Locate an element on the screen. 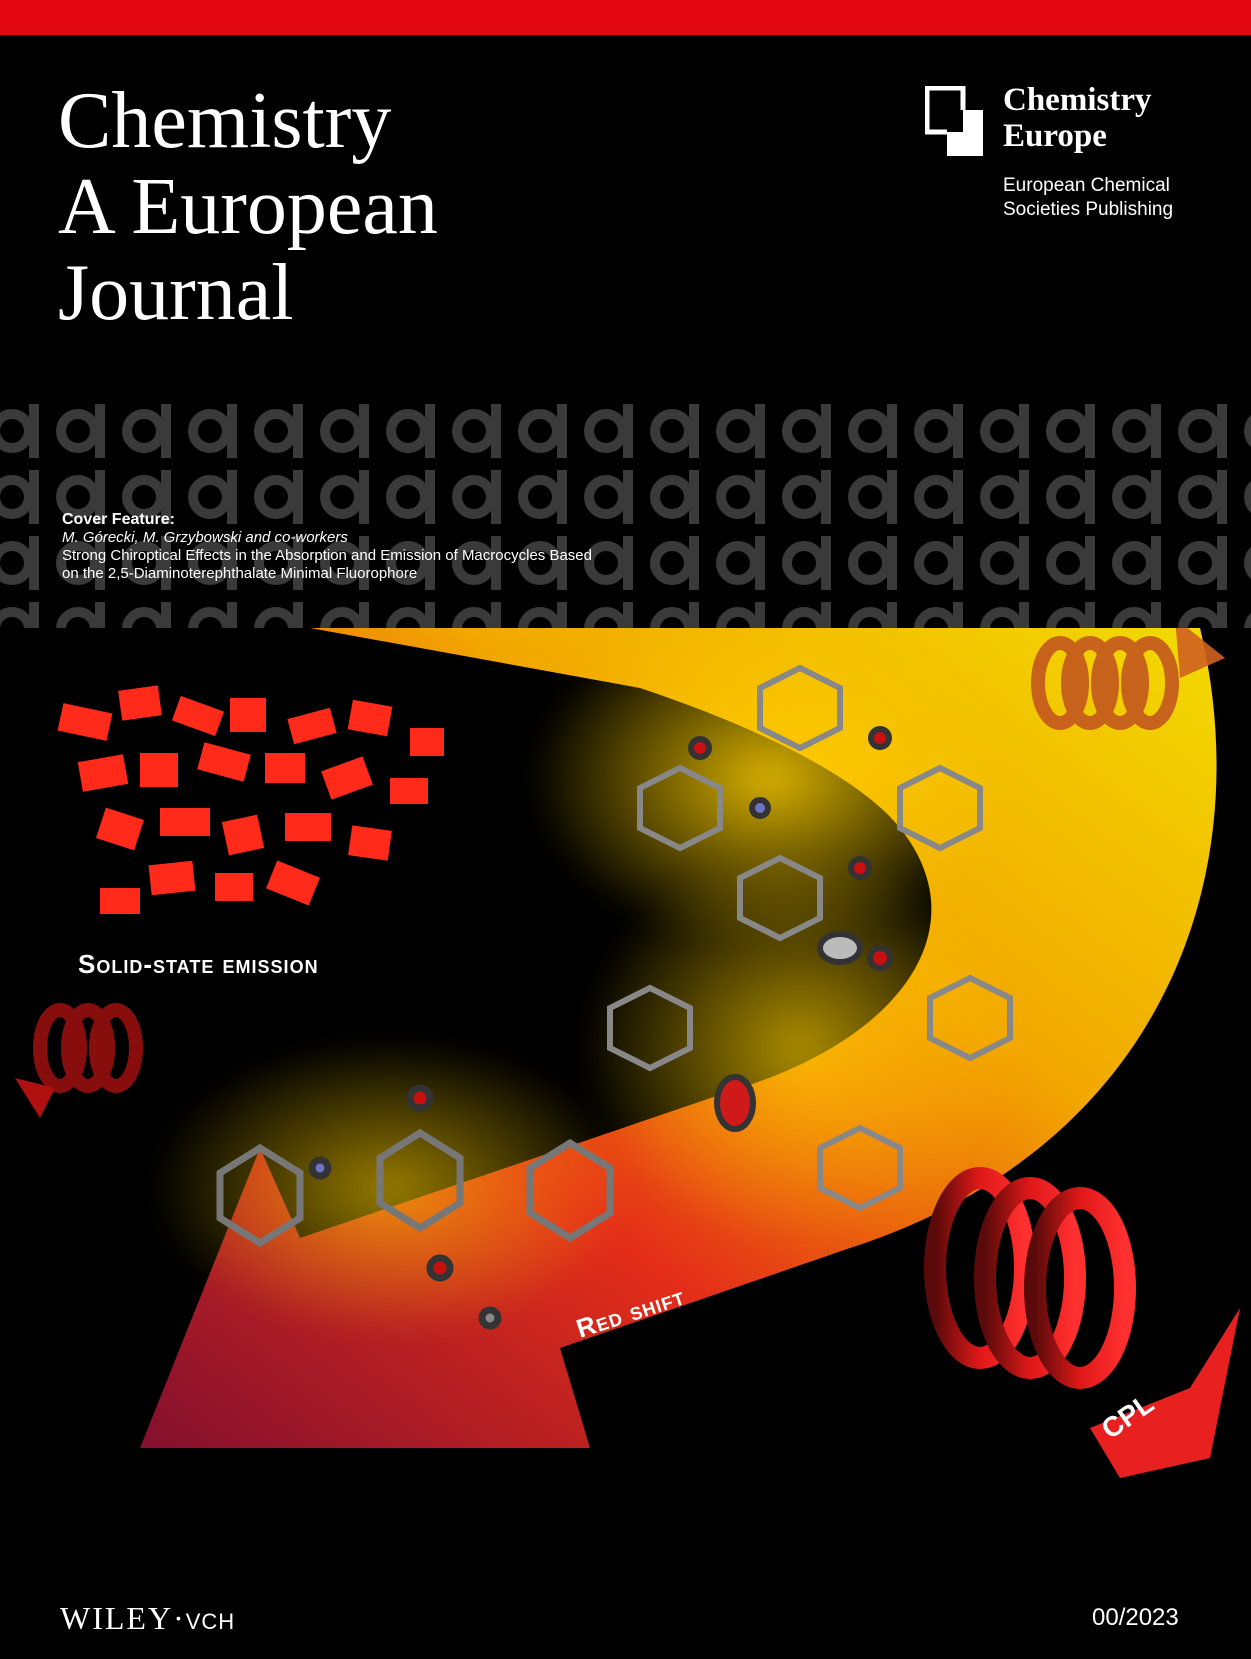 The image size is (1251, 1659). crystals-image is located at coordinates (250, 799).